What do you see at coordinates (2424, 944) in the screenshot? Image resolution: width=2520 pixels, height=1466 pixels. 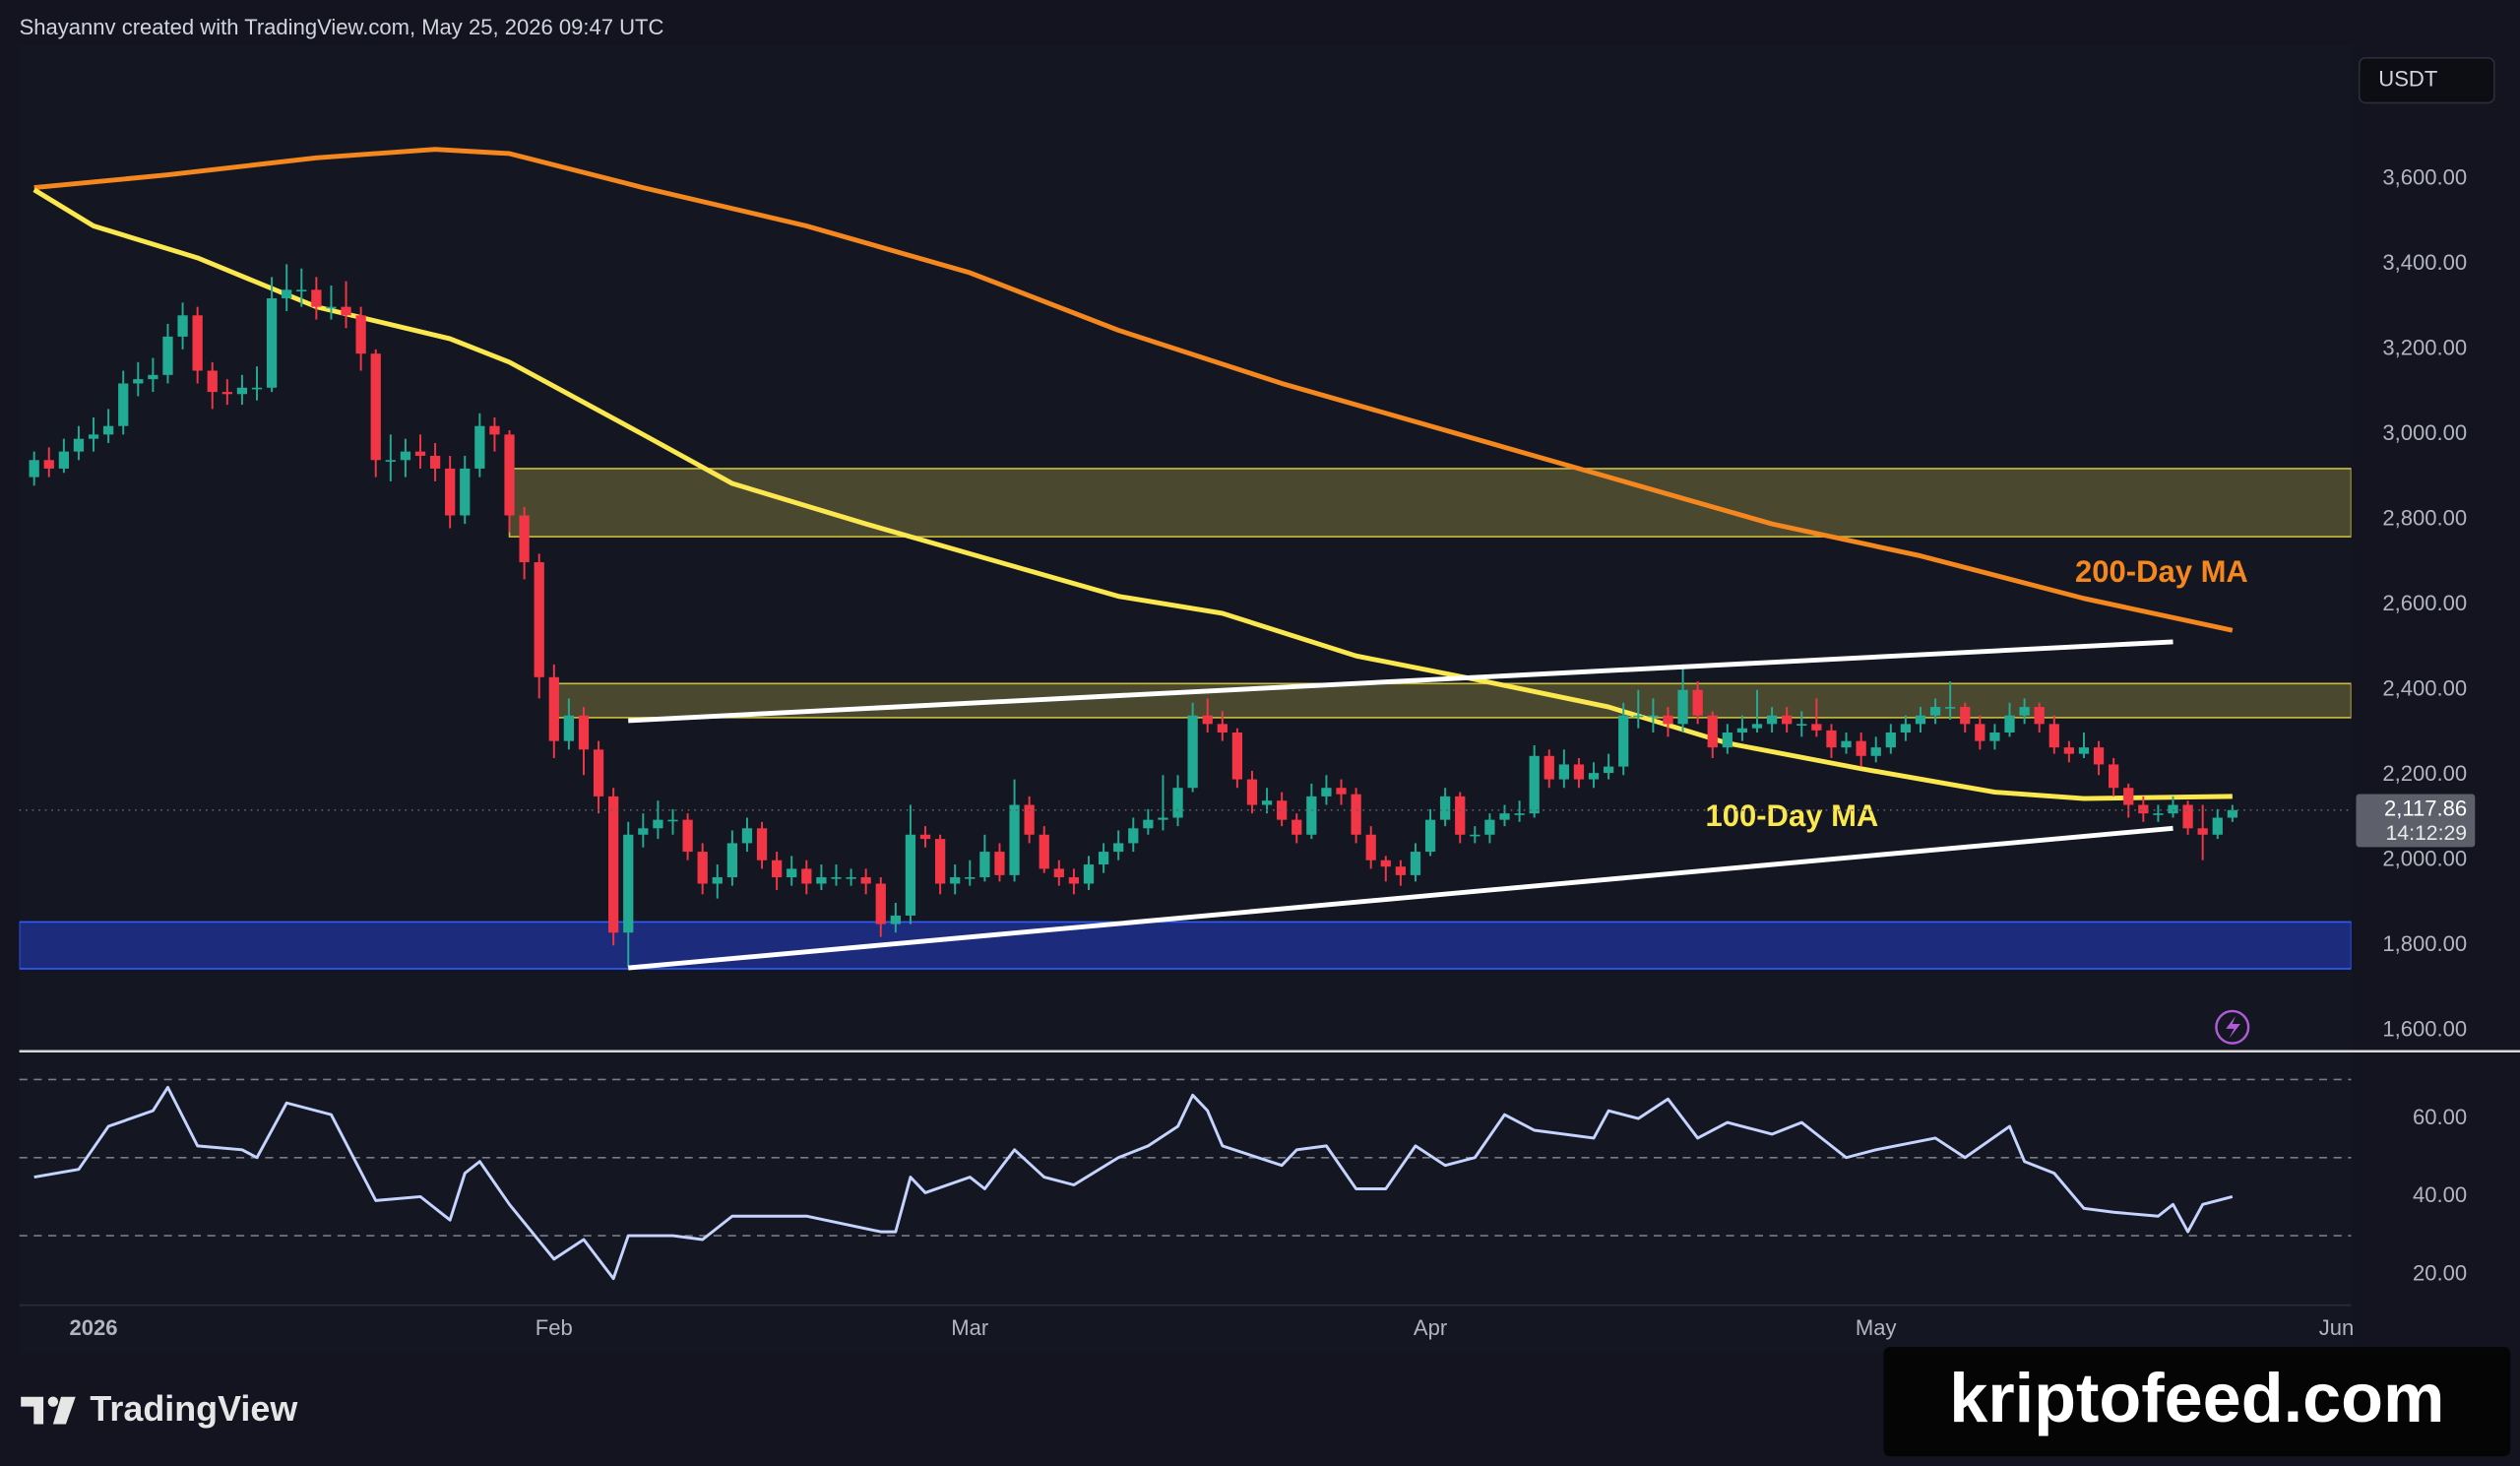 I see `y-tick-label: 1,800.00` at bounding box center [2424, 944].